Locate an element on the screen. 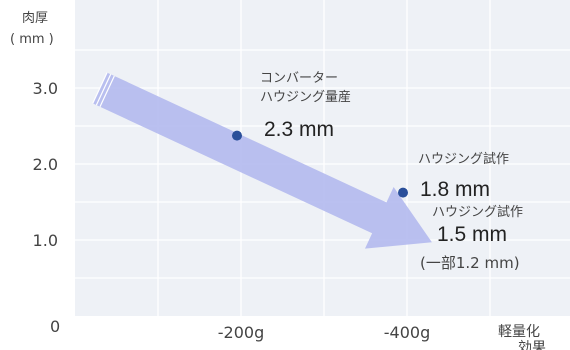  x-tick-label-0: -200g is located at coordinates (241, 332).